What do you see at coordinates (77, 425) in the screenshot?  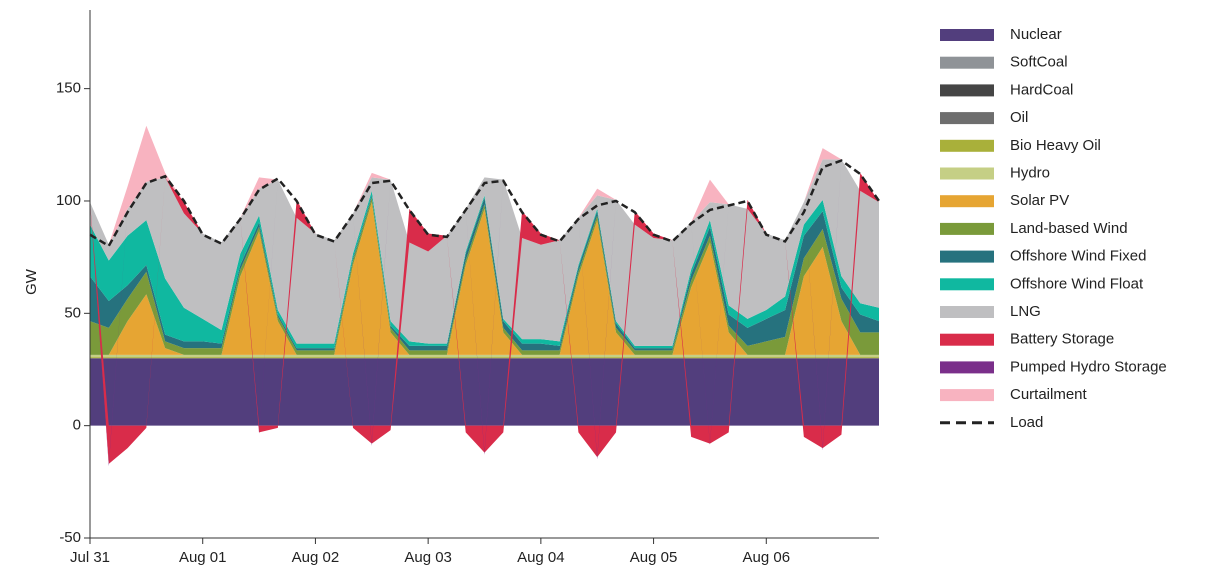 I see `y-tick-label: 0` at bounding box center [77, 425].